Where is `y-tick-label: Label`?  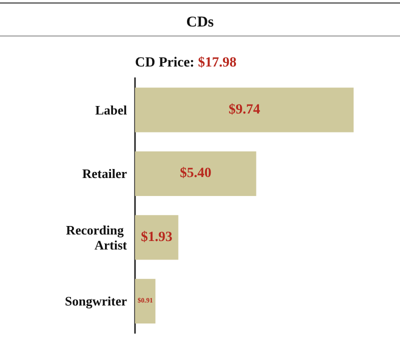
y-tick-label: Label is located at coordinates (111, 110).